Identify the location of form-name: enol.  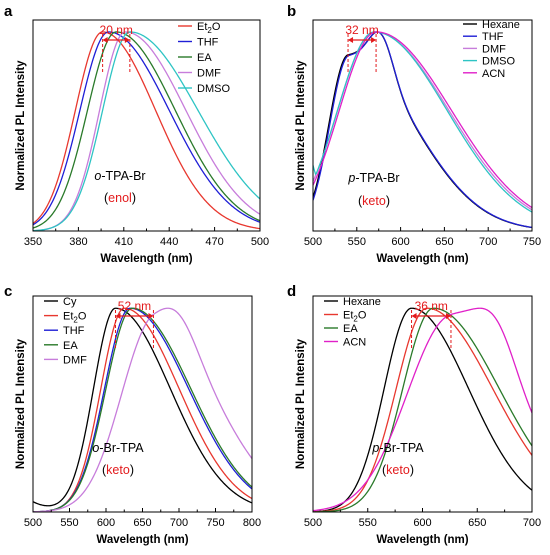
(120, 198).